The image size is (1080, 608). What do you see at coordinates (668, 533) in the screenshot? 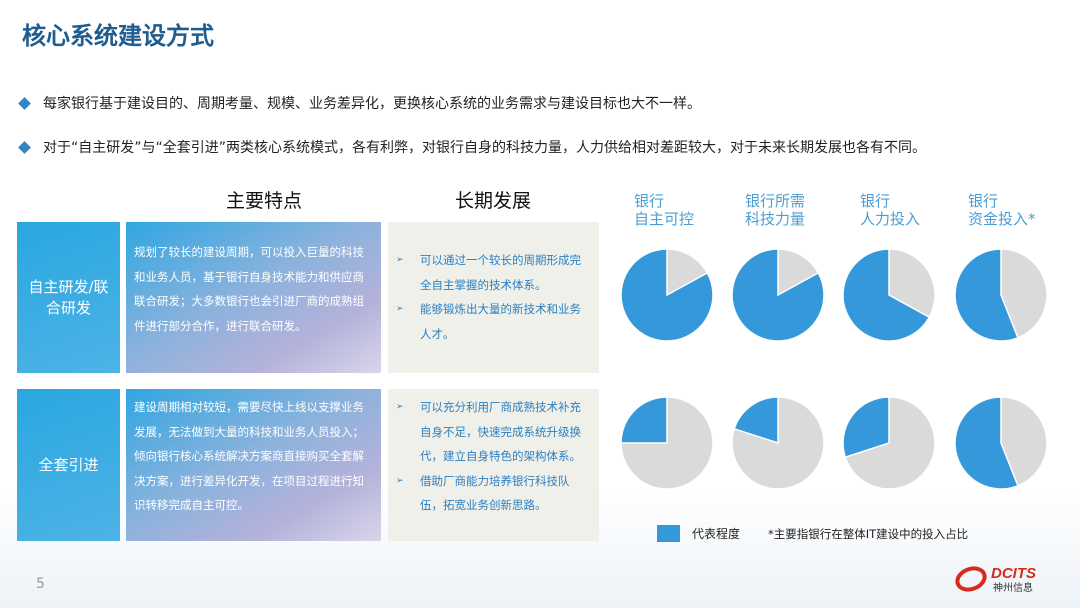
I see `legend-swatch` at bounding box center [668, 533].